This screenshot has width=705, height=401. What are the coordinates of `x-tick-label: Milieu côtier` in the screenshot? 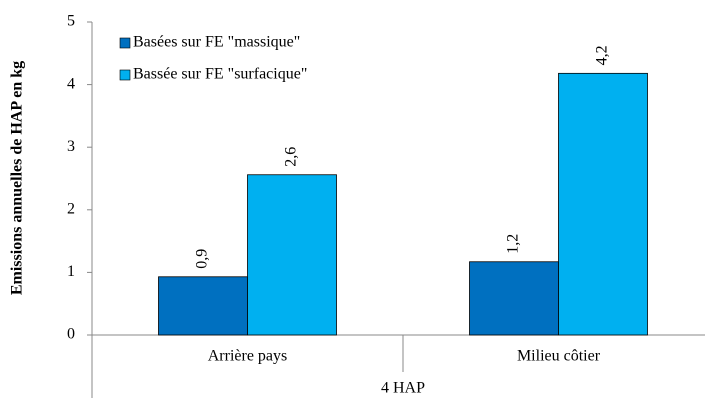 It's located at (559, 356).